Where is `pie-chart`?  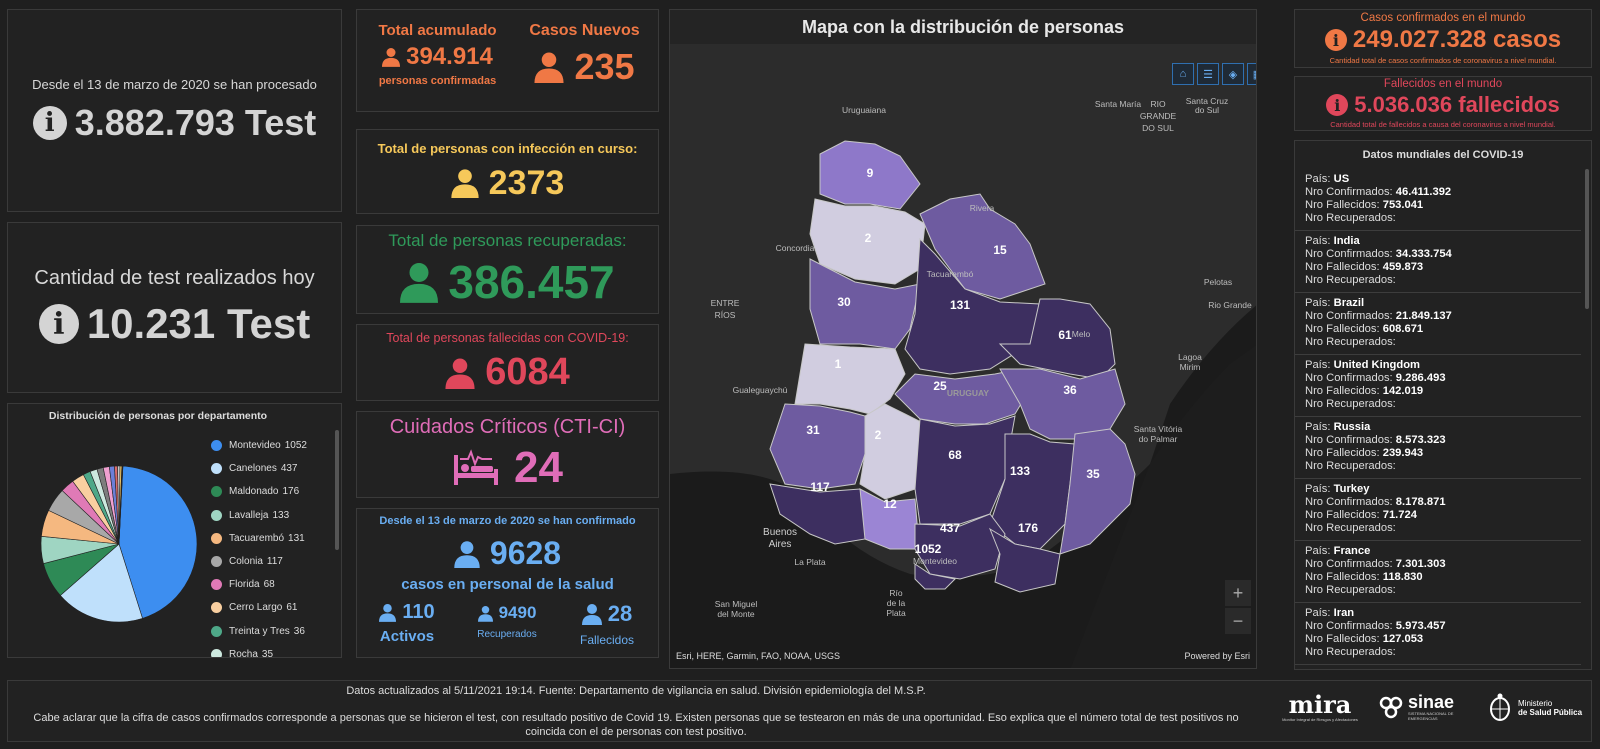
pie-chart is located at coordinates (119, 544).